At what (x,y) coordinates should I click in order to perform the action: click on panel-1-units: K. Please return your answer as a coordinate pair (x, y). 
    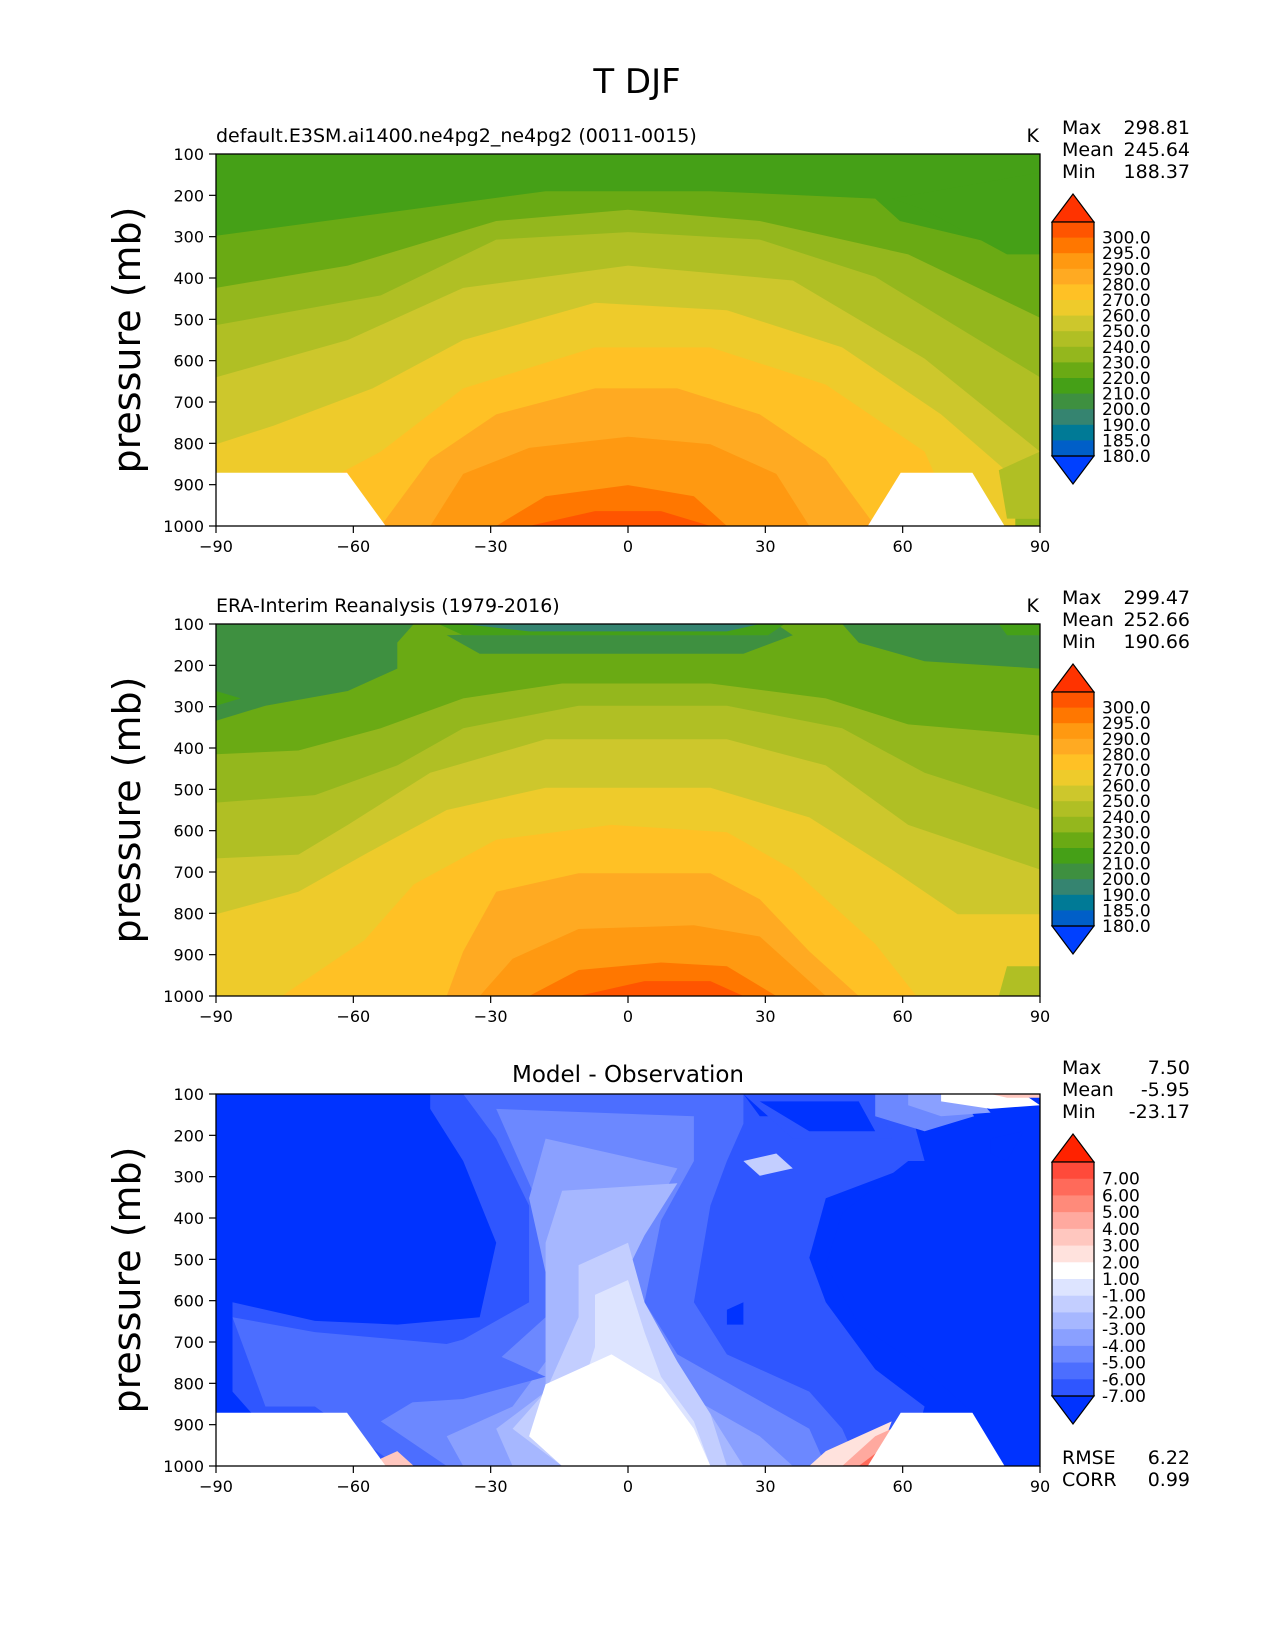
    Looking at the image, I should click on (1033, 136).